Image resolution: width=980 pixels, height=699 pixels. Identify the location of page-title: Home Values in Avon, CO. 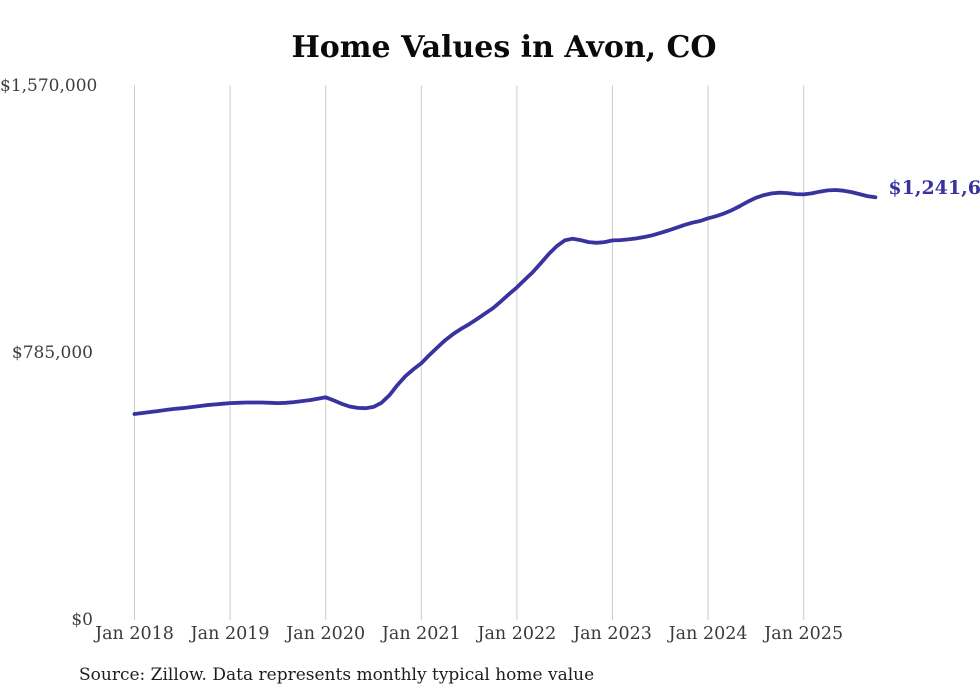
(504, 47).